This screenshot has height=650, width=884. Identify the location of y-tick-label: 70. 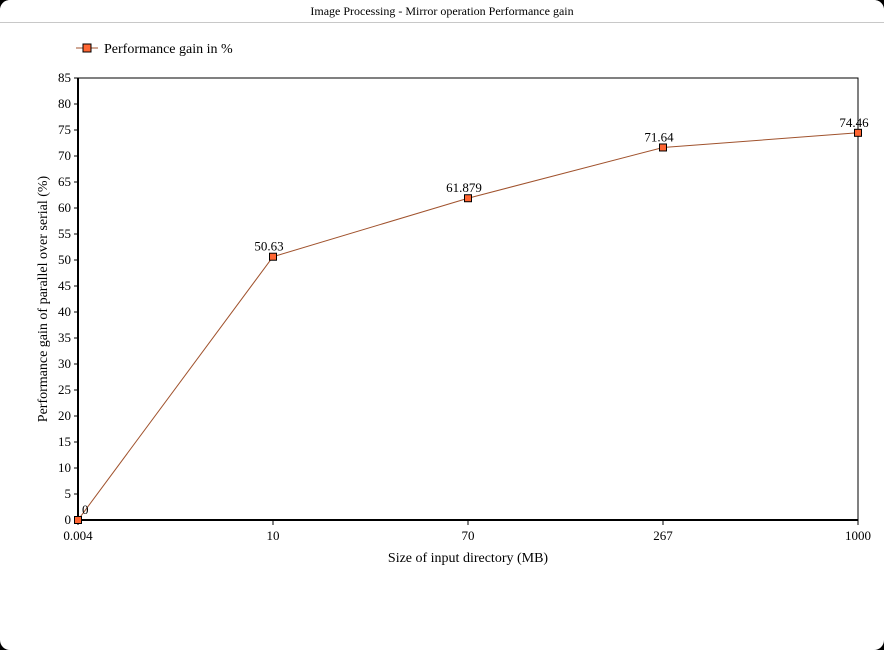
(64, 155).